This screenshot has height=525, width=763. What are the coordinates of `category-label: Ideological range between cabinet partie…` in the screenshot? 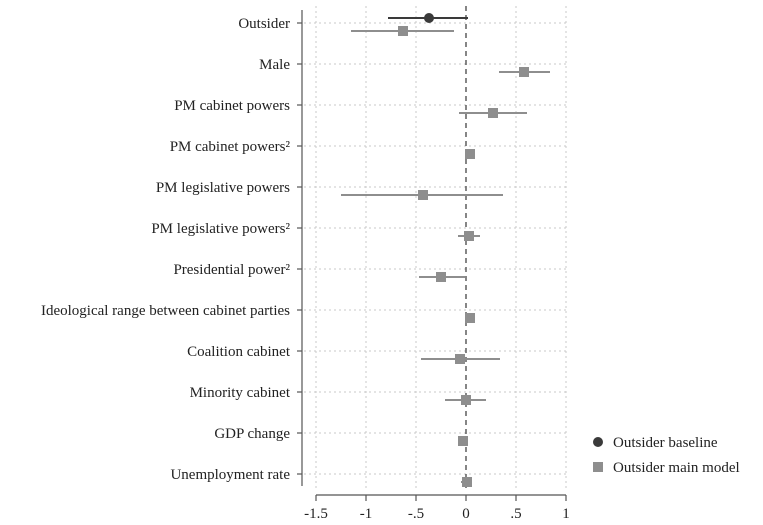 It's located at (165, 311).